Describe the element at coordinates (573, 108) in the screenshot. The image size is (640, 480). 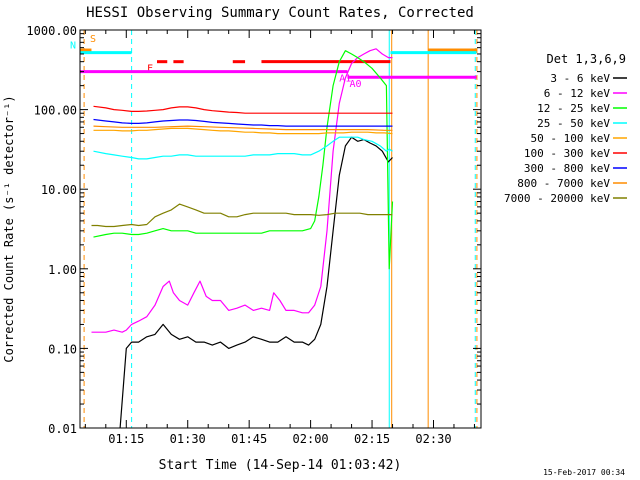
I see `legend-entry-12-25-kev-label: 12 - 25 keV` at that location.